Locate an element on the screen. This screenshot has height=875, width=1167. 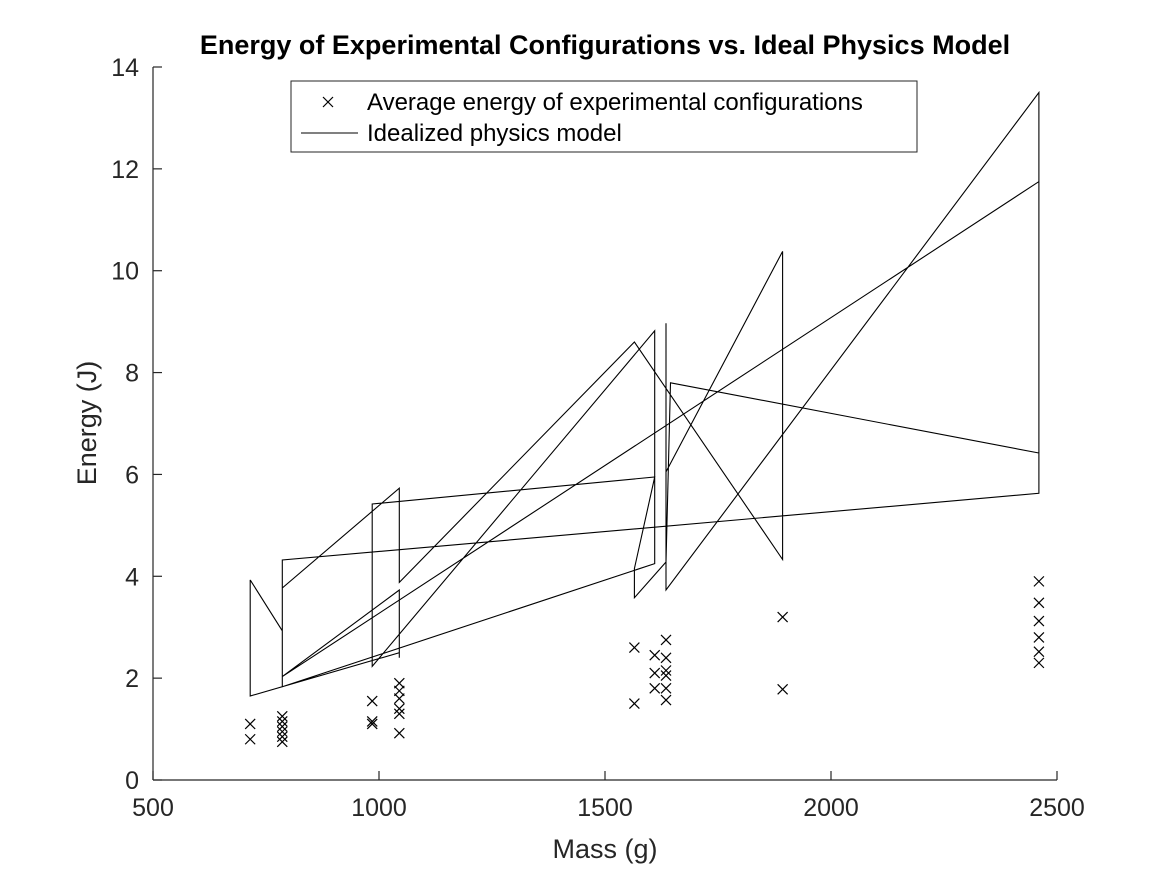
y-tick-label: 12 is located at coordinates (125, 170).